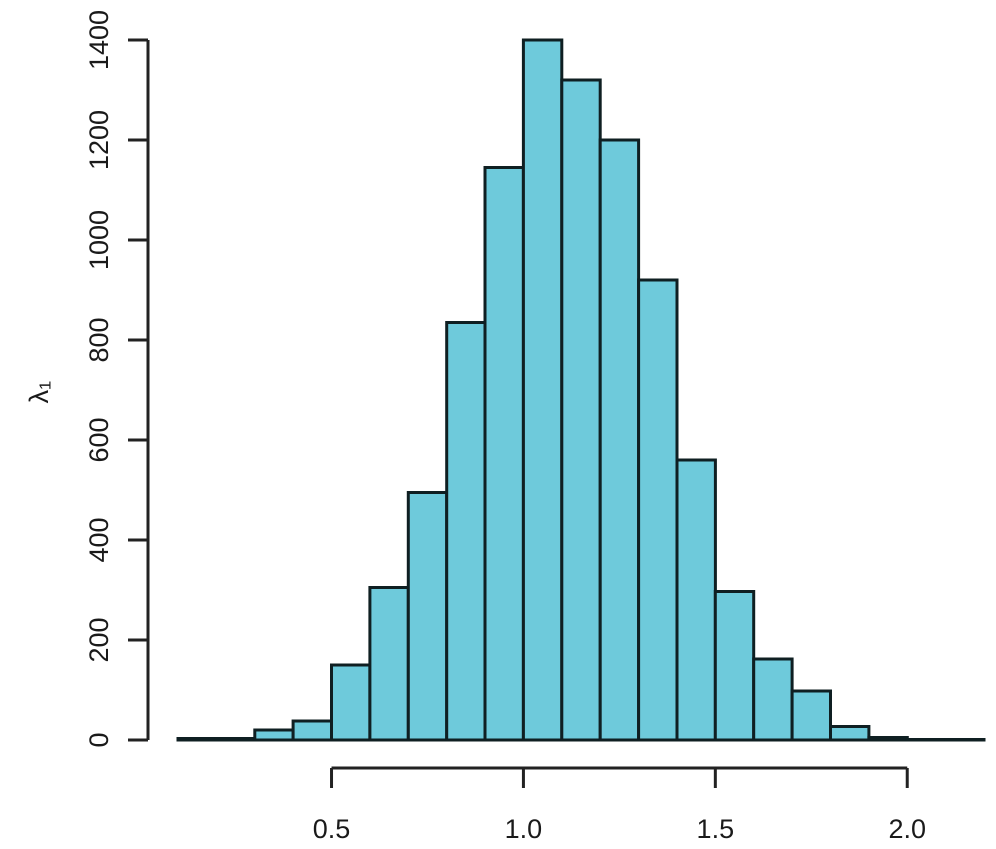 The image size is (996, 849). Describe the element at coordinates (99, 240) in the screenshot. I see `y-tick-label: 1000` at that location.